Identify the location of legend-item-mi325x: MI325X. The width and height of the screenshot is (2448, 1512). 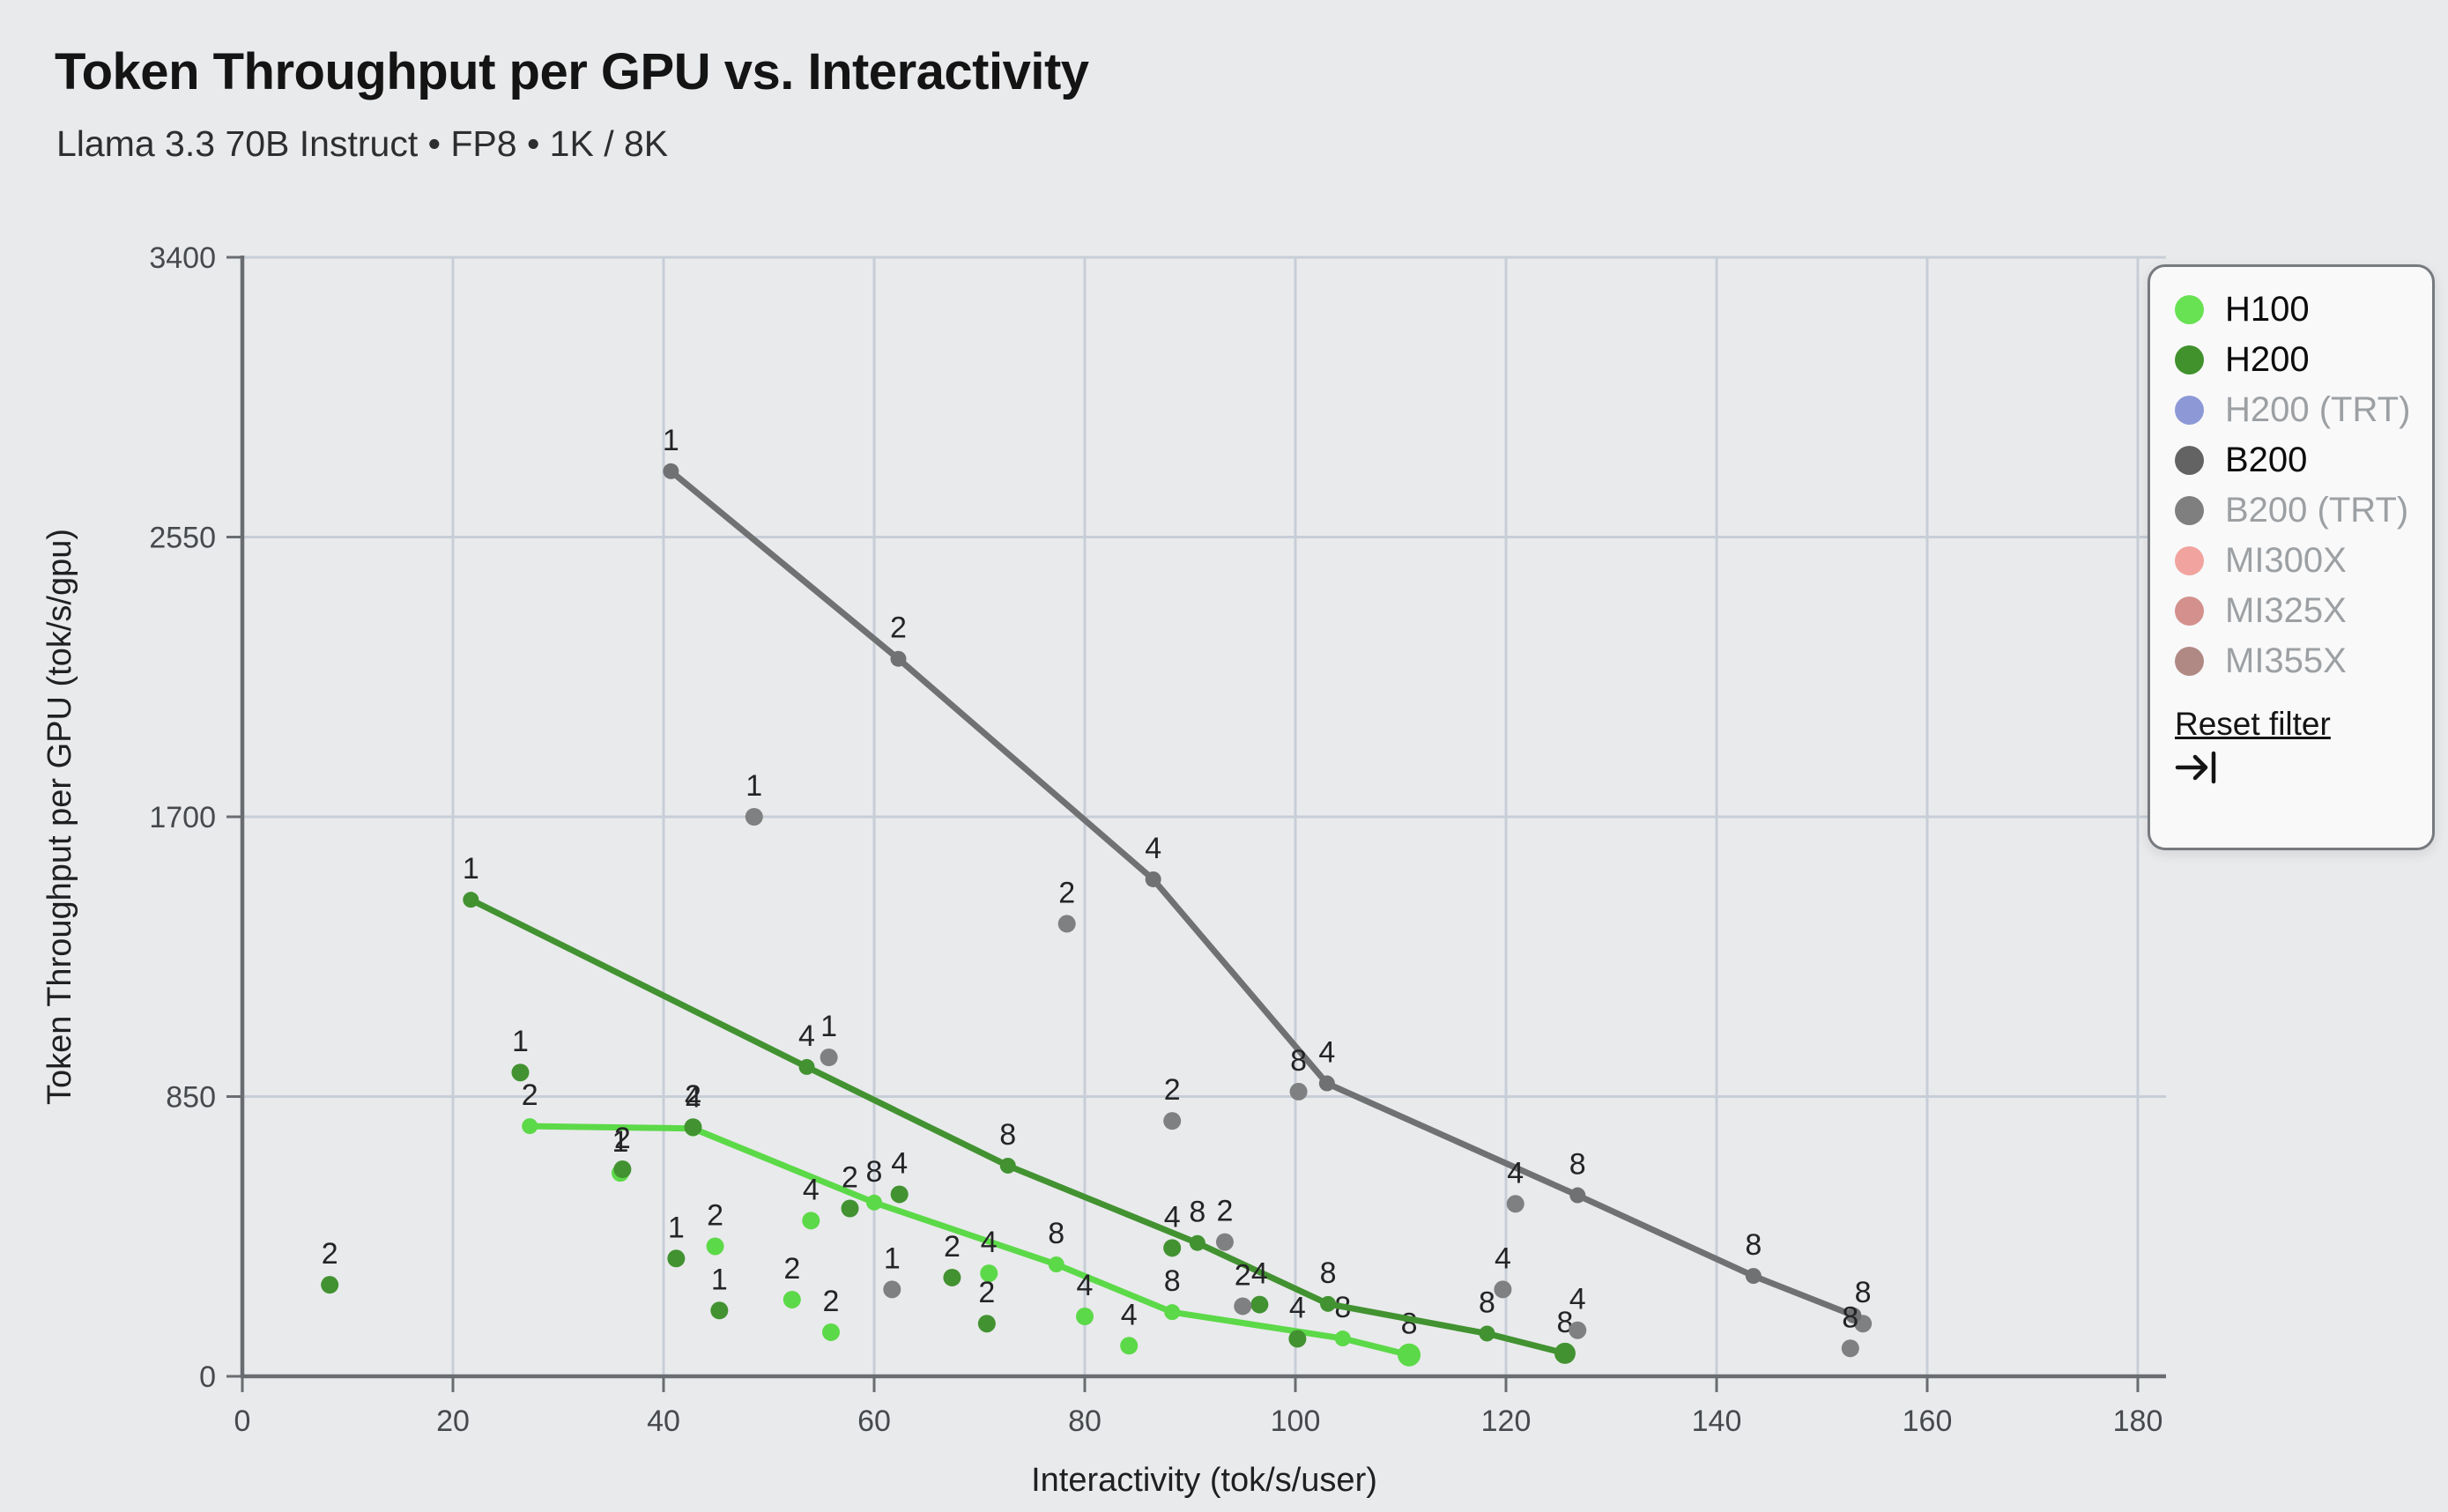
(2303, 611).